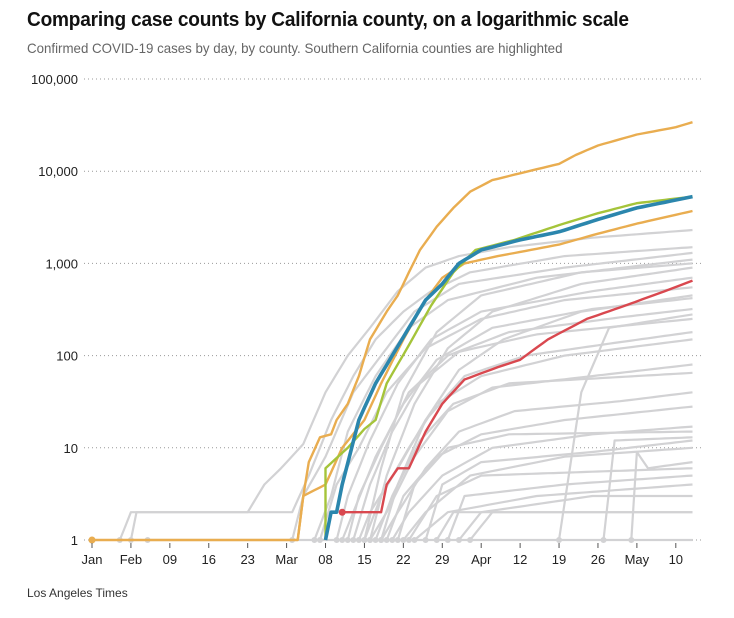 This screenshot has height=618, width=734. I want to click on x-tick-label: 16, so click(209, 559).